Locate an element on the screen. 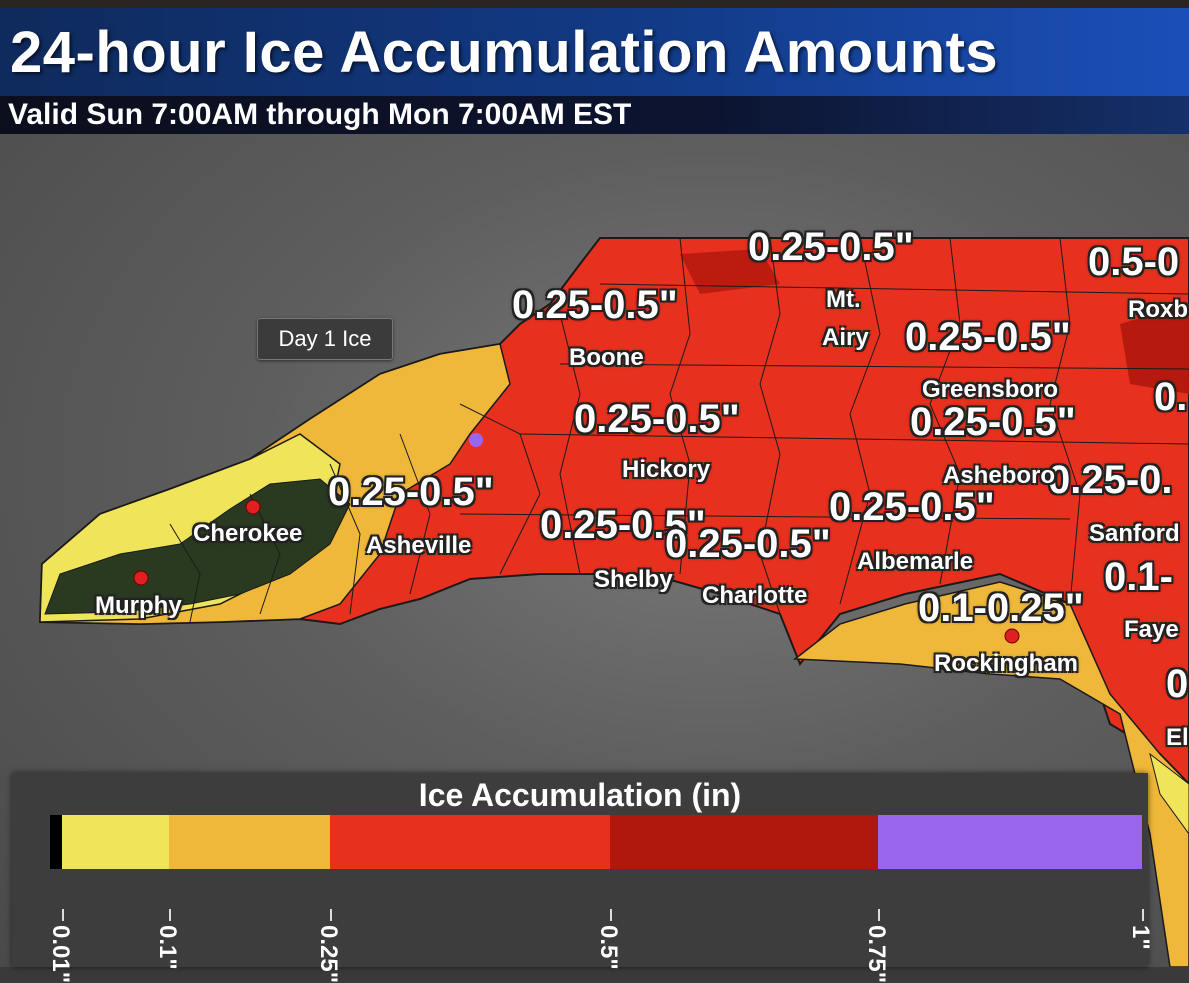  tick-label-5: 1" is located at coordinates (1140, 937).